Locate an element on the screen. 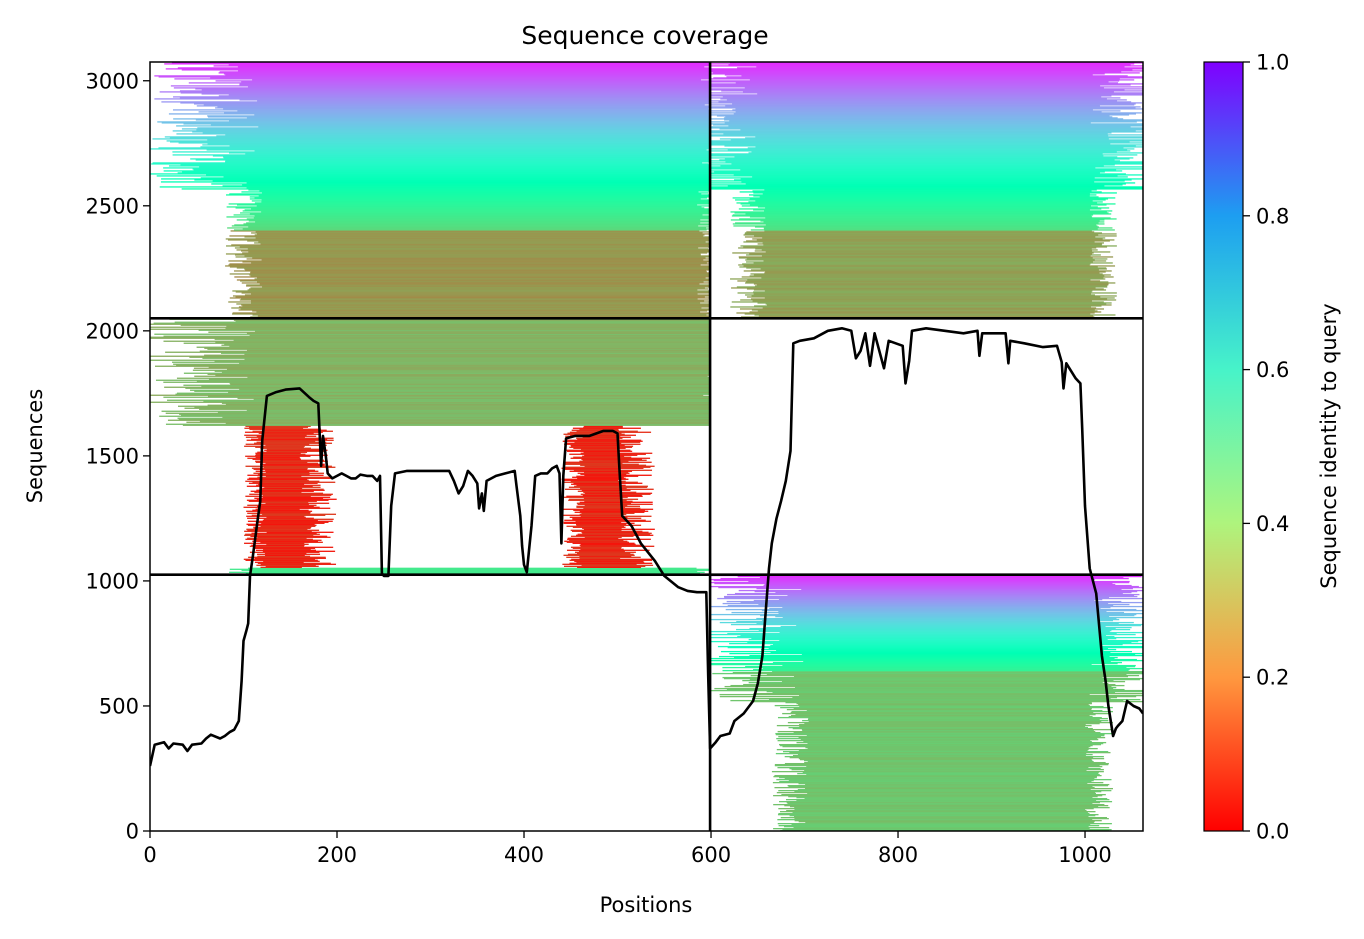  y-tick-label: 1500 is located at coordinates (112, 456).